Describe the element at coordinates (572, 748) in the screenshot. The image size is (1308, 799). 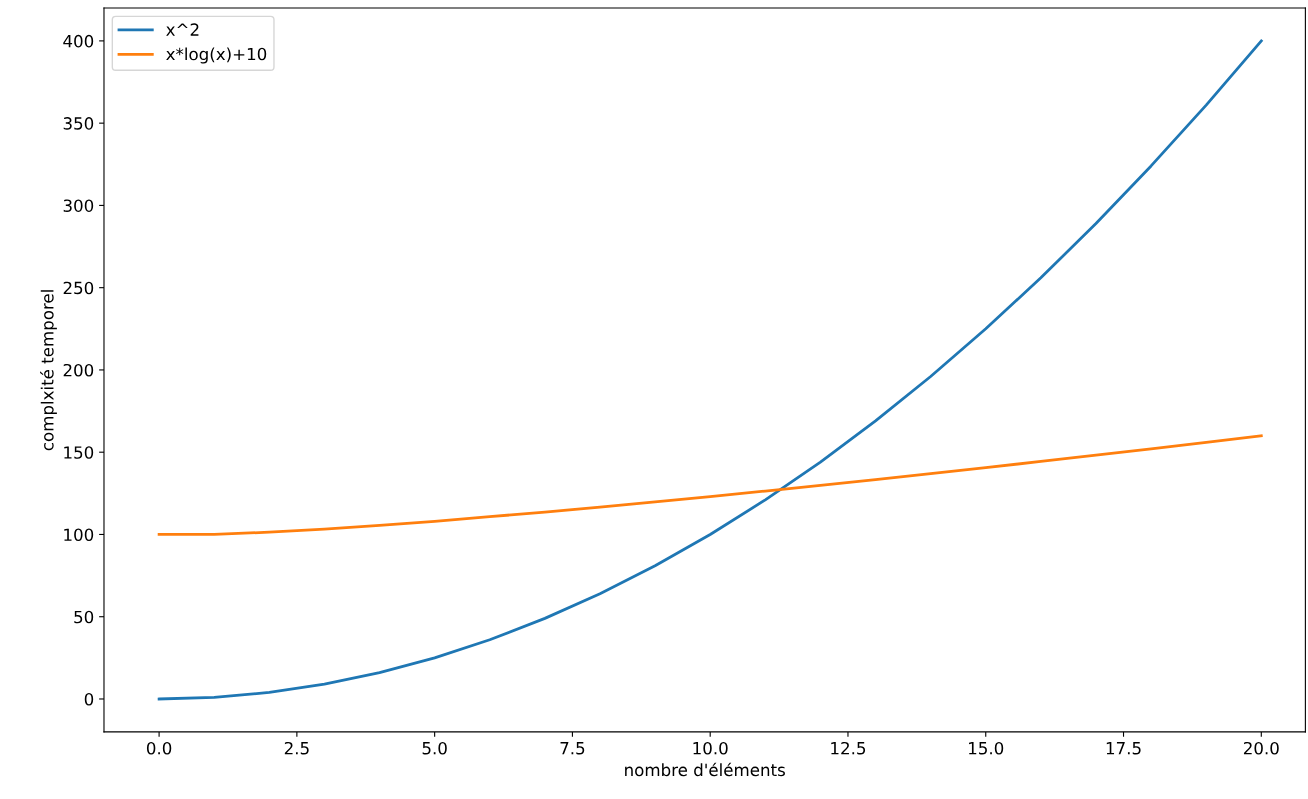
I see `x-tick-label: 7.5` at that location.